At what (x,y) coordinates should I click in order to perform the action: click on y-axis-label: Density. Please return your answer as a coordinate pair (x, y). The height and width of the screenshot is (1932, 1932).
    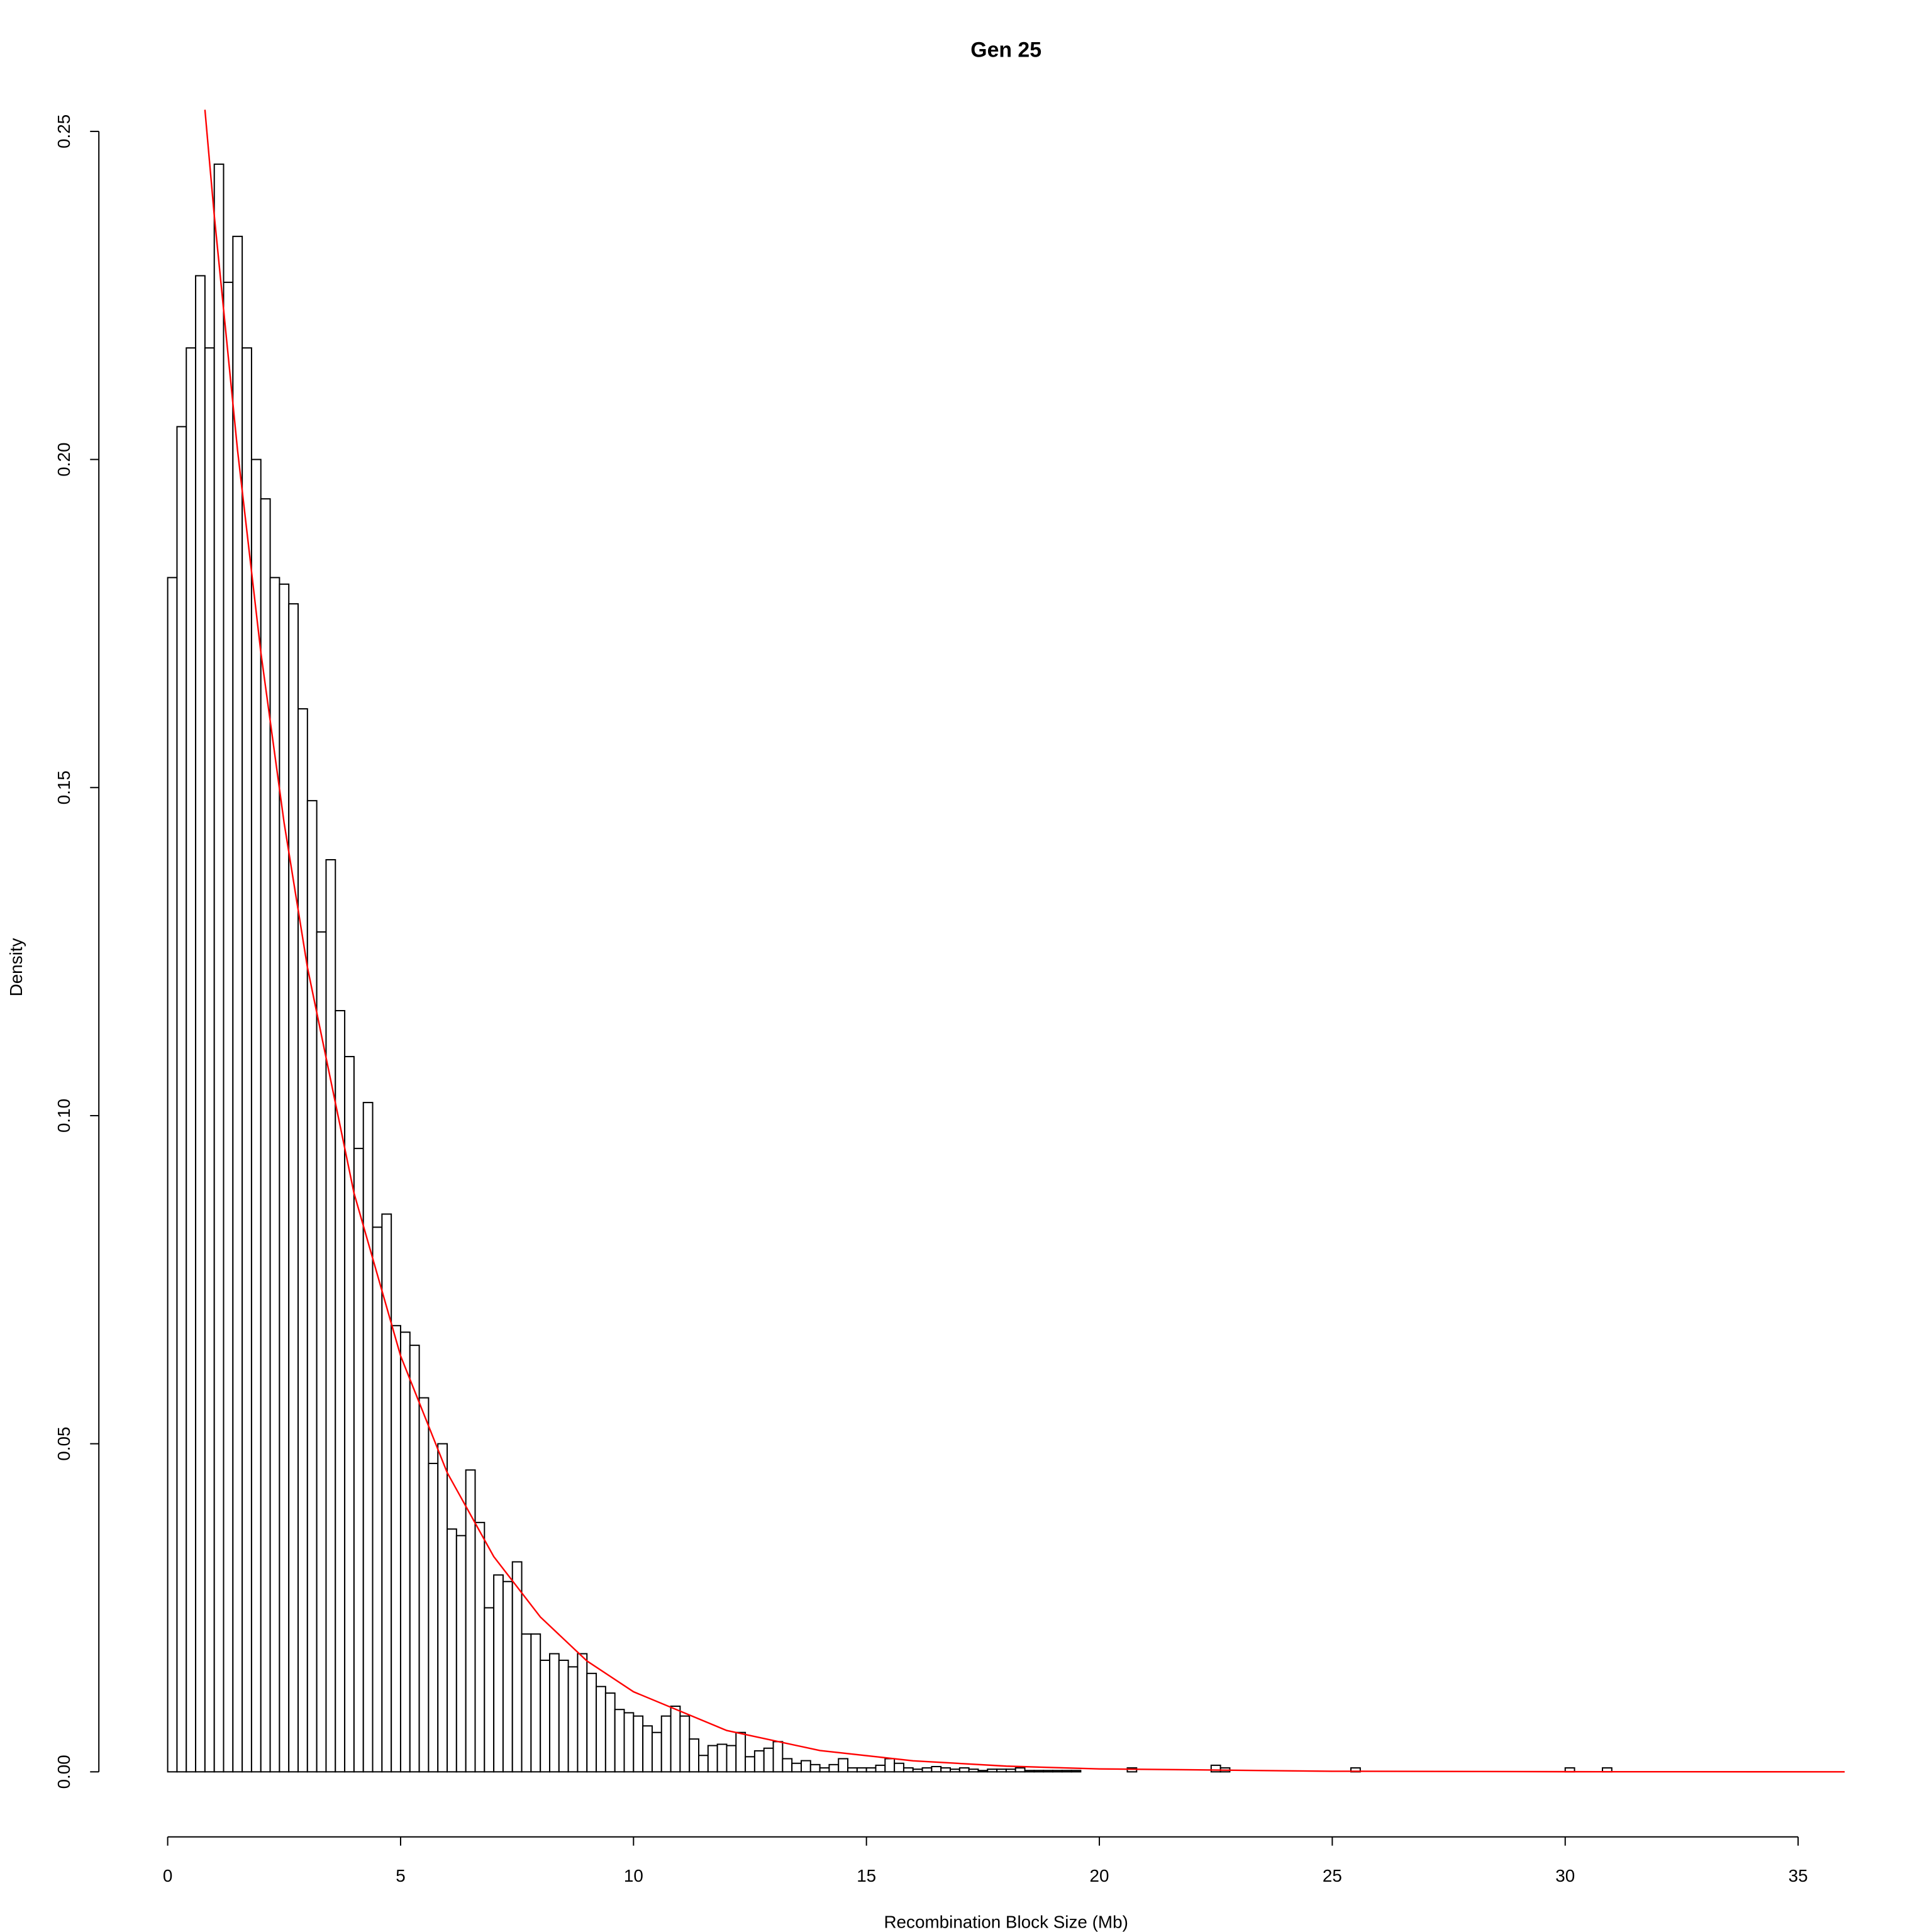
    Looking at the image, I should click on (16, 967).